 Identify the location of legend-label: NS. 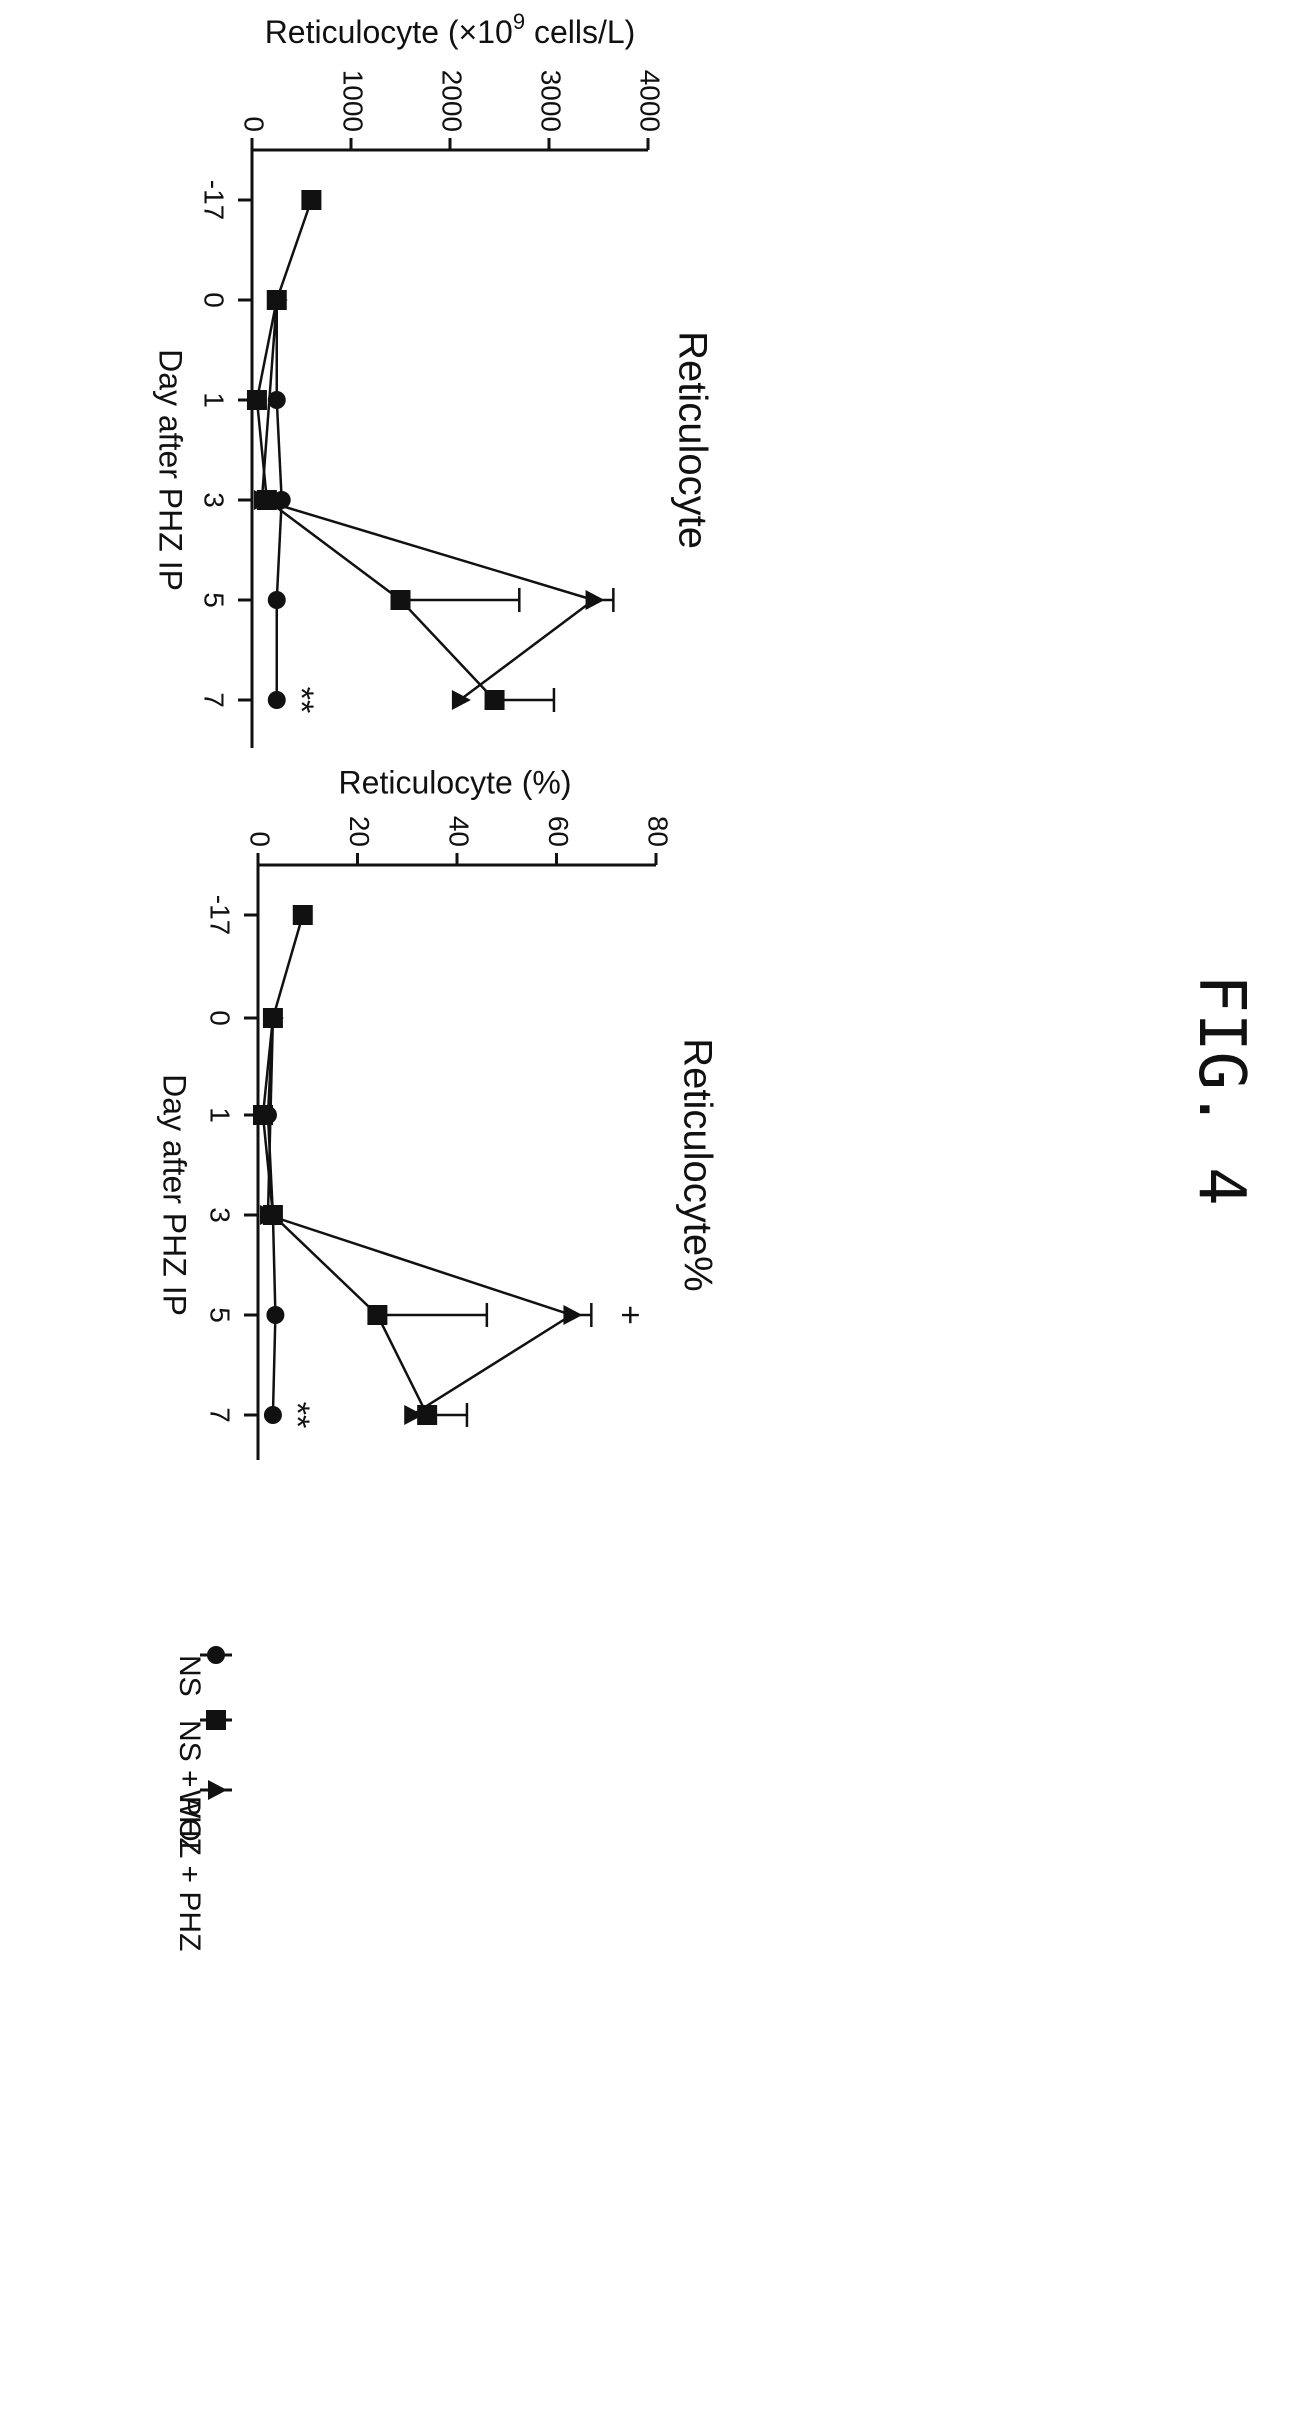
(189, 1676).